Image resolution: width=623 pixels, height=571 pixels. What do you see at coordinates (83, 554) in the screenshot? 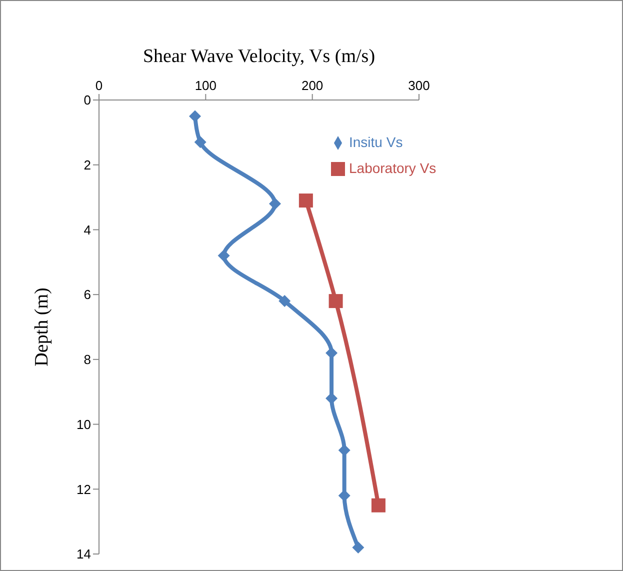
I see `y-tick-label: 14` at bounding box center [83, 554].